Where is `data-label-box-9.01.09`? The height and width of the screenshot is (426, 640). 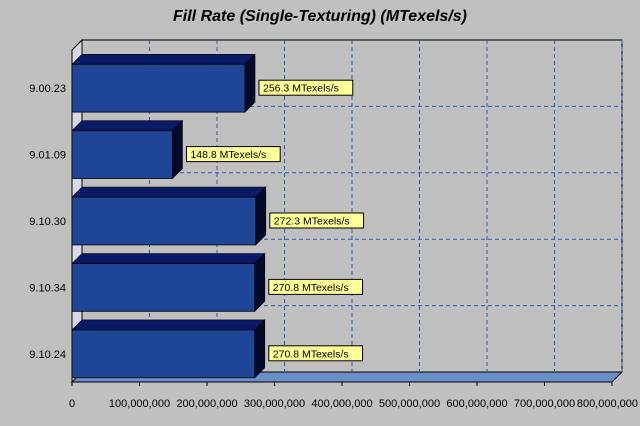
data-label-box-9.01.09 is located at coordinates (233, 154).